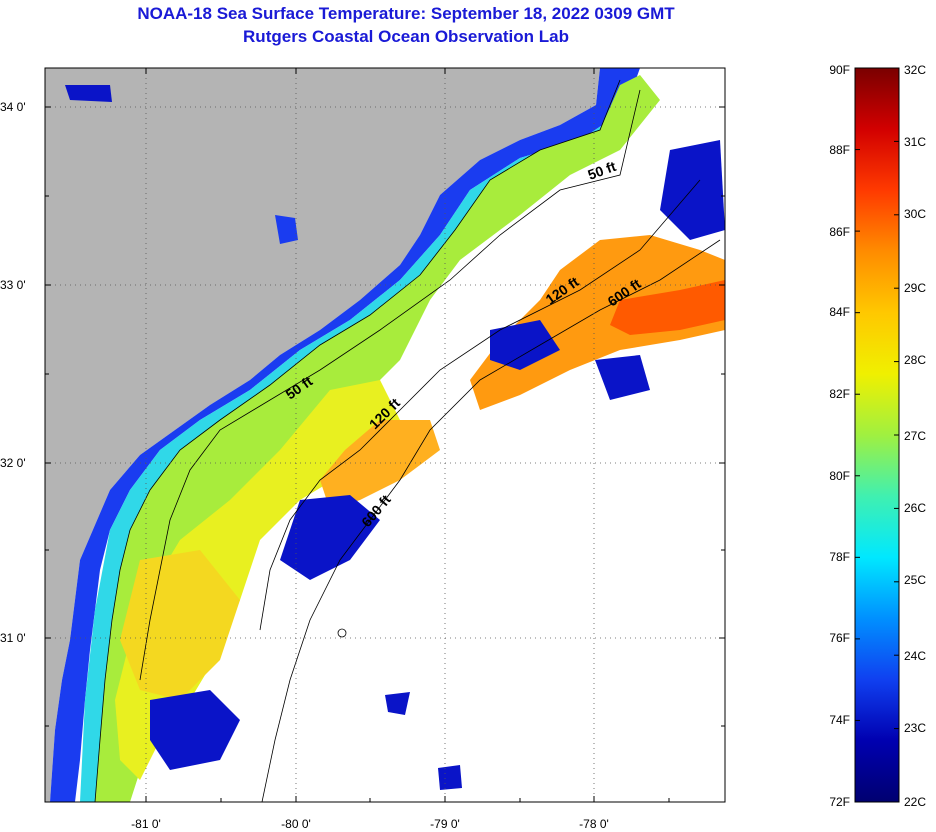 The width and height of the screenshot is (936, 832). What do you see at coordinates (146, 824) in the screenshot?
I see `lon-label: -81 0'` at bounding box center [146, 824].